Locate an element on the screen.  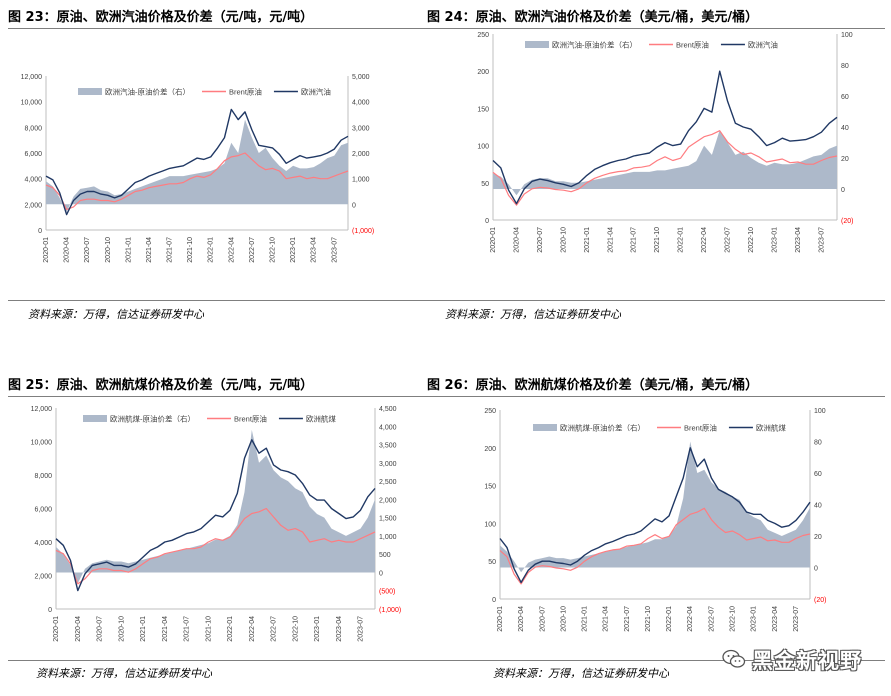
right-tick-label: (20) is located at coordinates (847, 221).